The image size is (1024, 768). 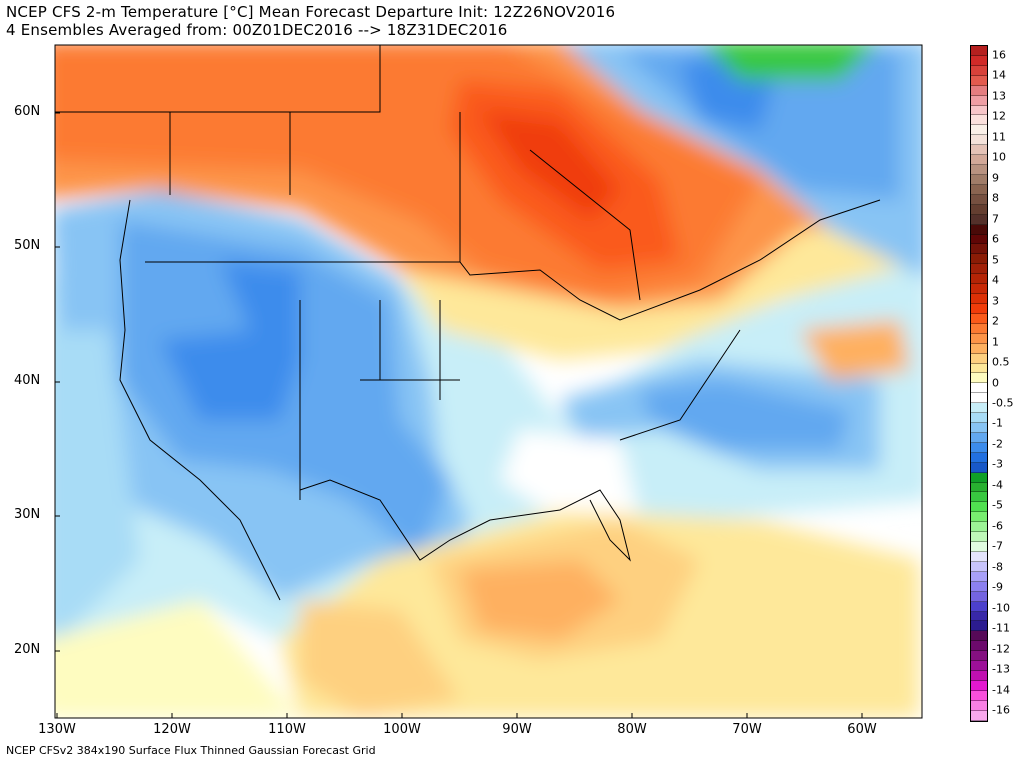 What do you see at coordinates (999, 157) in the screenshot?
I see `colorbar-label: 10` at bounding box center [999, 157].